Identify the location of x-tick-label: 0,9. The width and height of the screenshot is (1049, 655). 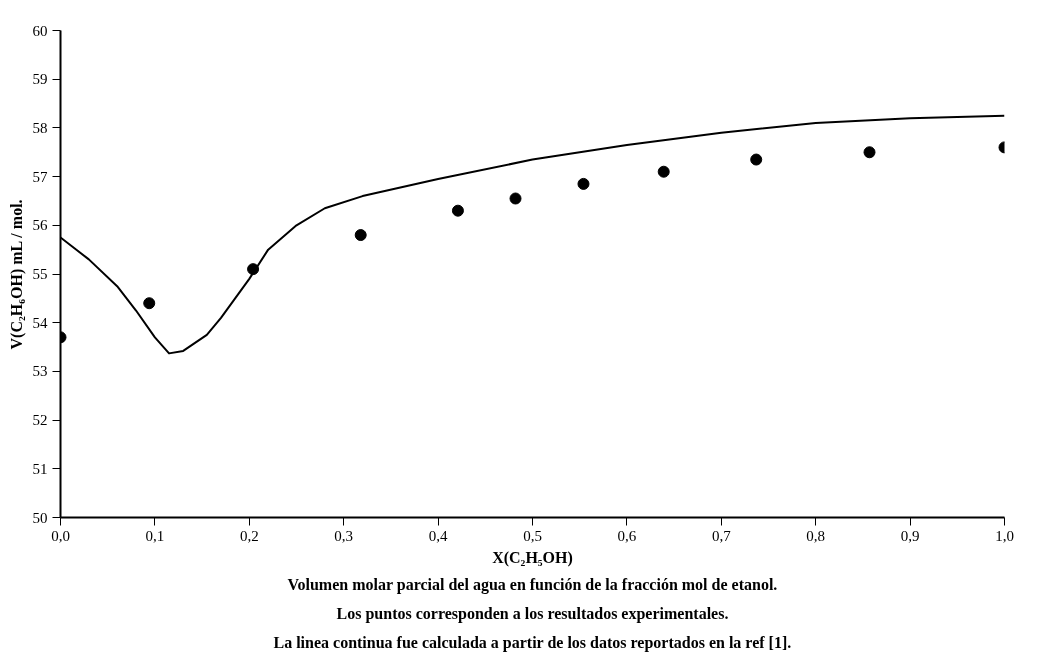
(910, 535).